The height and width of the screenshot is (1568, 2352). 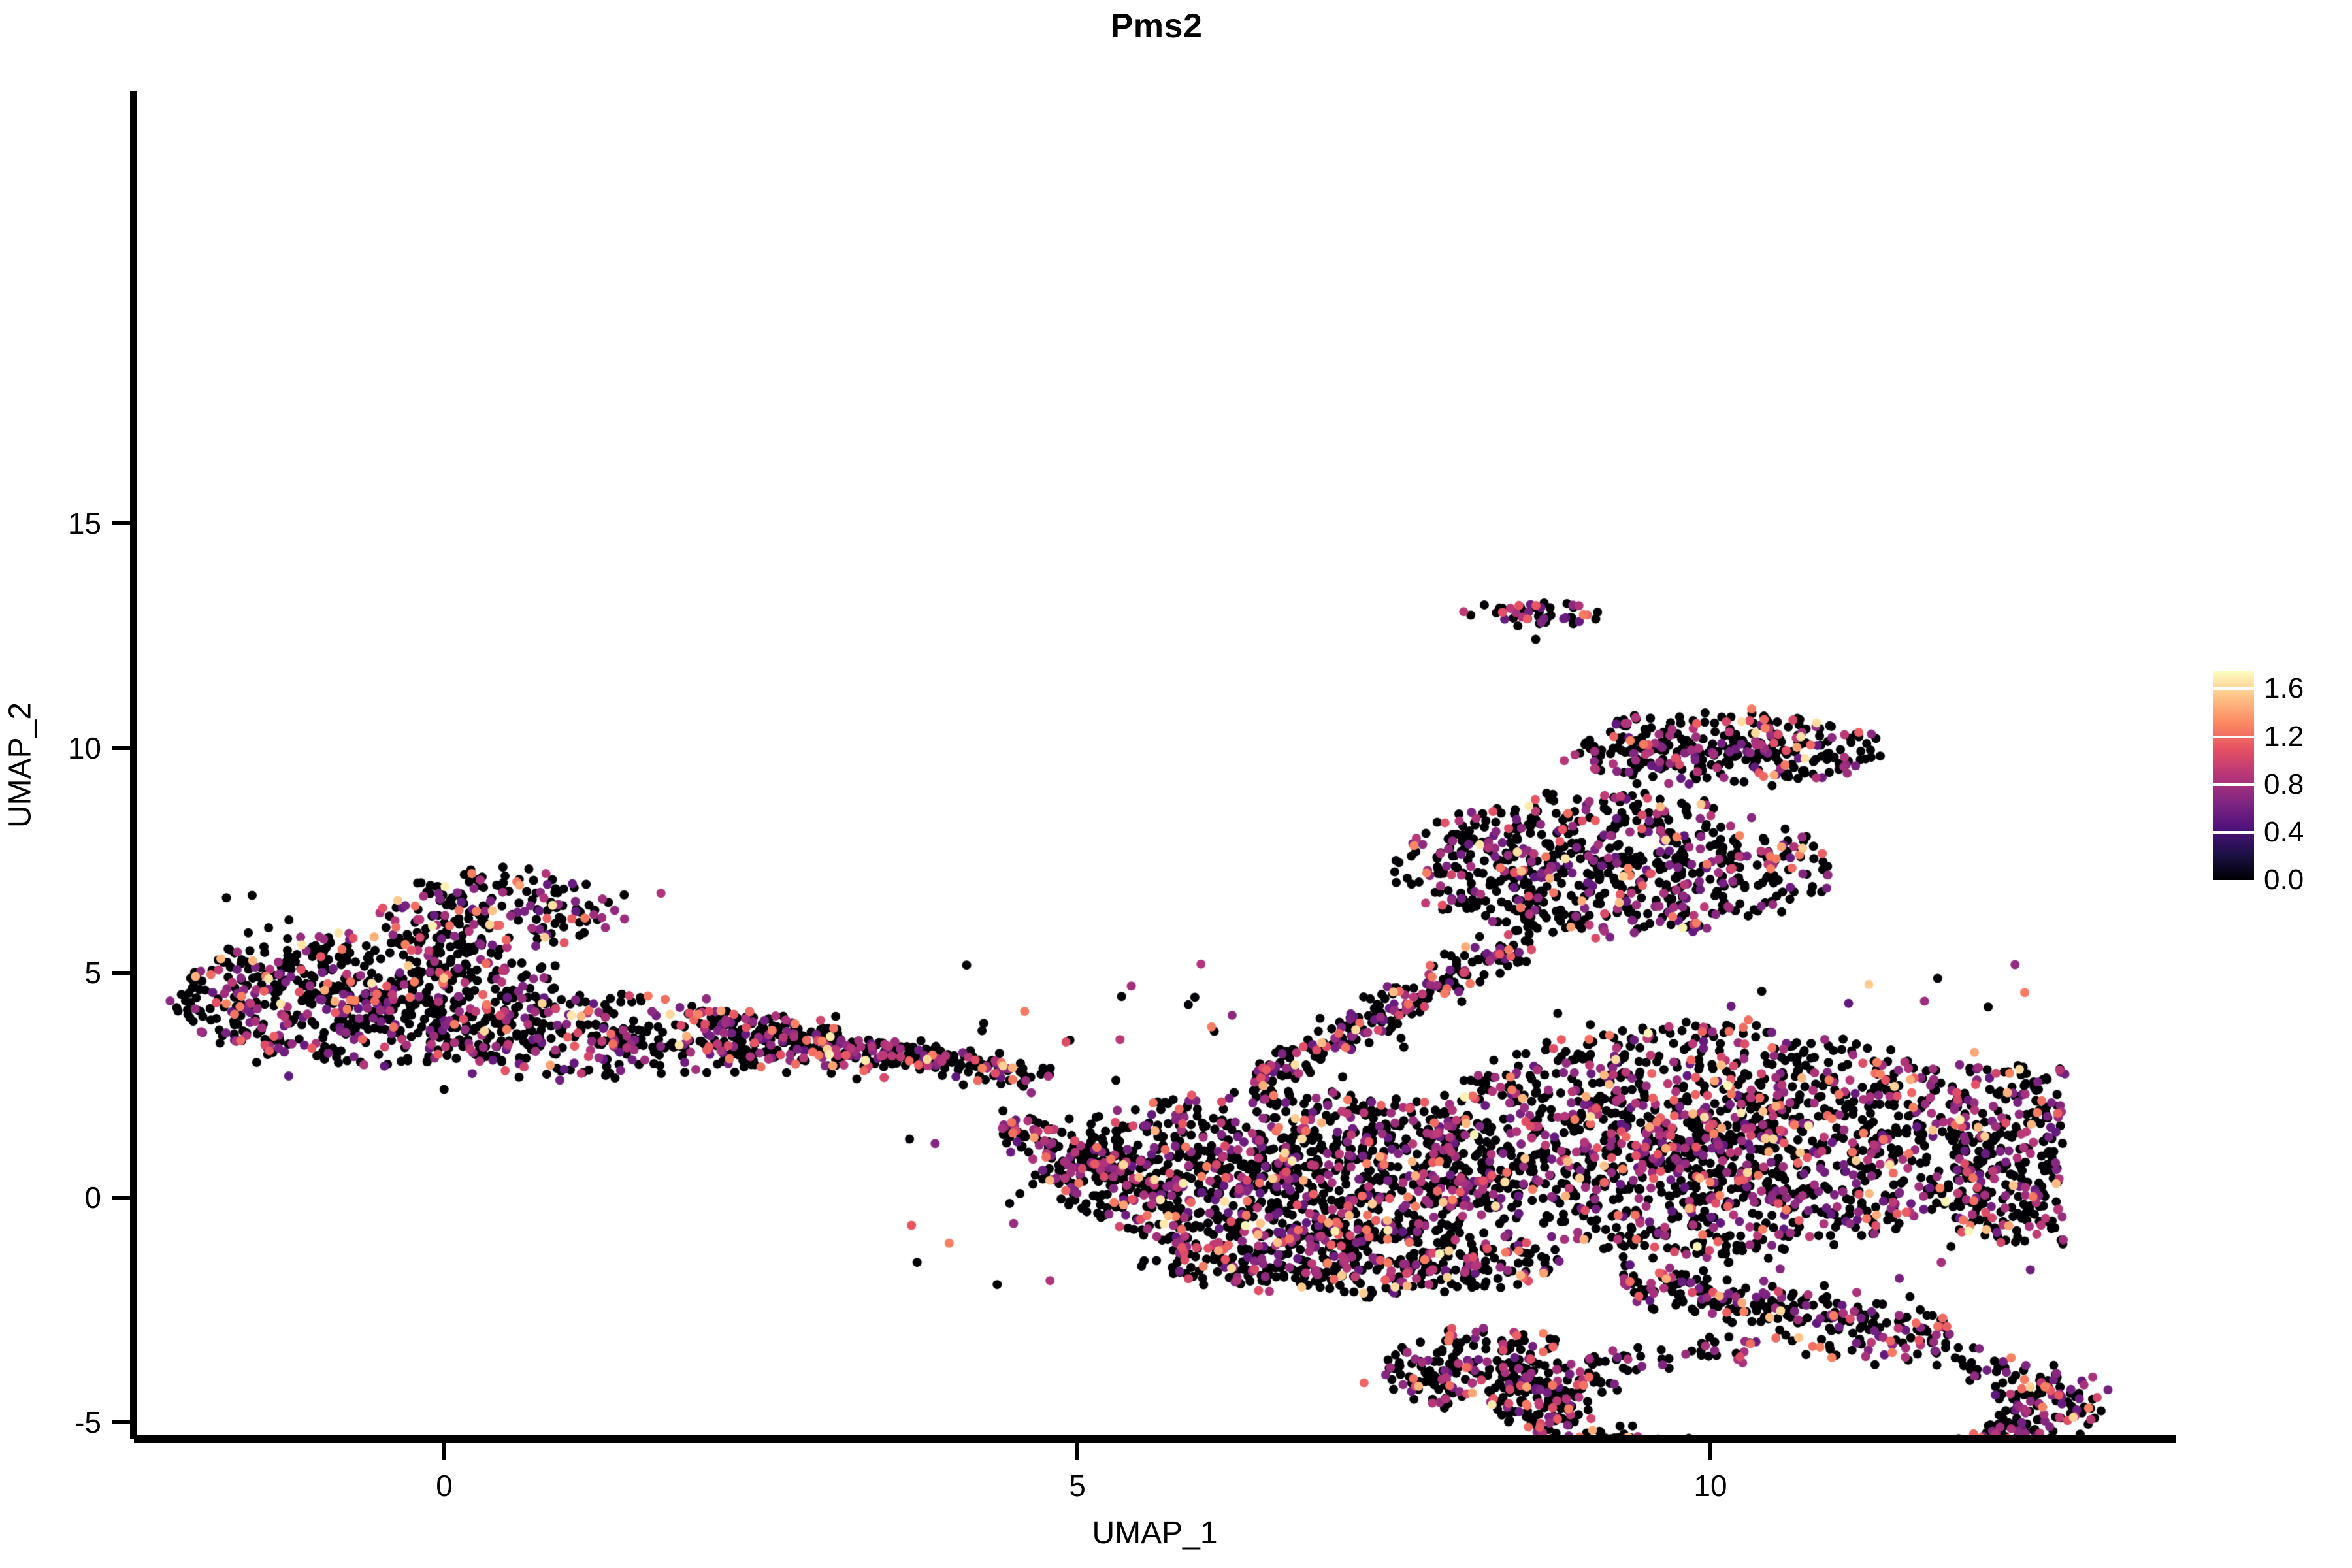 What do you see at coordinates (444, 1486) in the screenshot?
I see `x-tick-label: 0` at bounding box center [444, 1486].